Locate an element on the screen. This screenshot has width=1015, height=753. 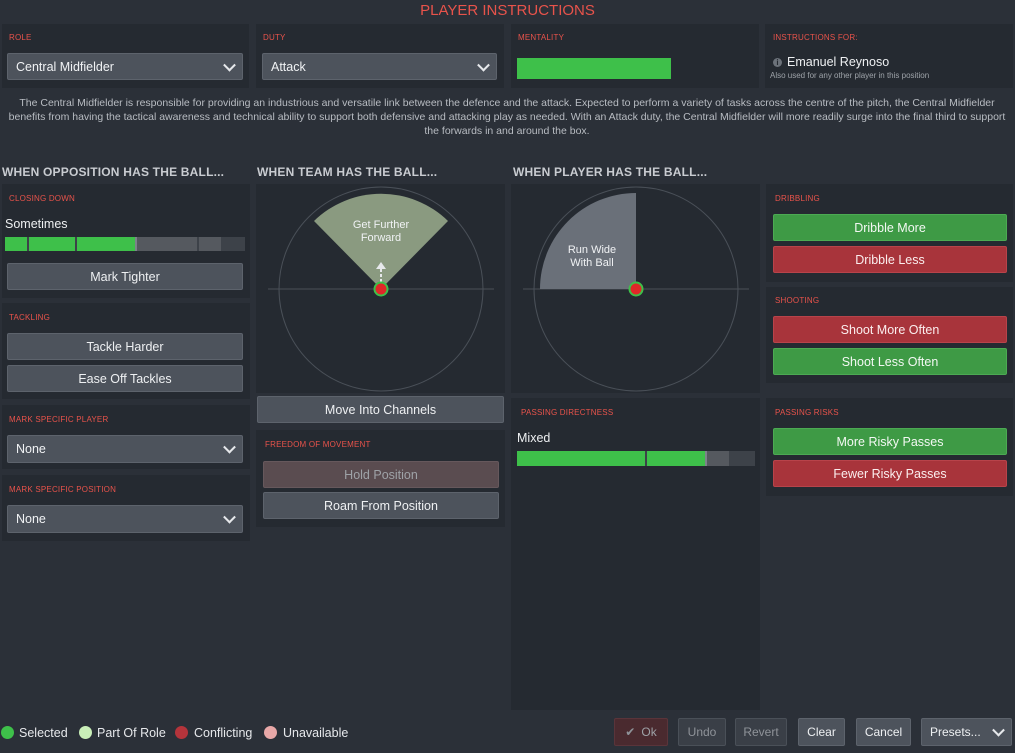
run-wide-label: Run Wide With Ball is located at coordinates (592, 256).